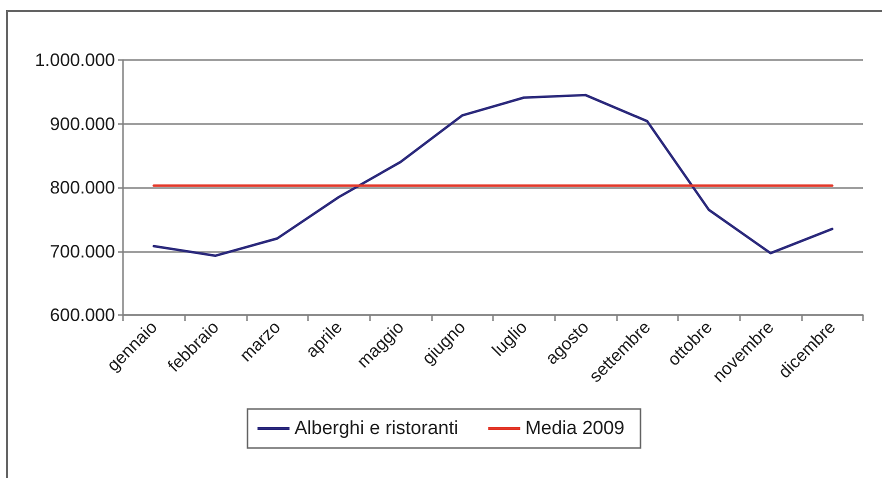 The height and width of the screenshot is (478, 882). Describe the element at coordinates (574, 428) in the screenshot. I see `legend-label: Media 2009` at that location.